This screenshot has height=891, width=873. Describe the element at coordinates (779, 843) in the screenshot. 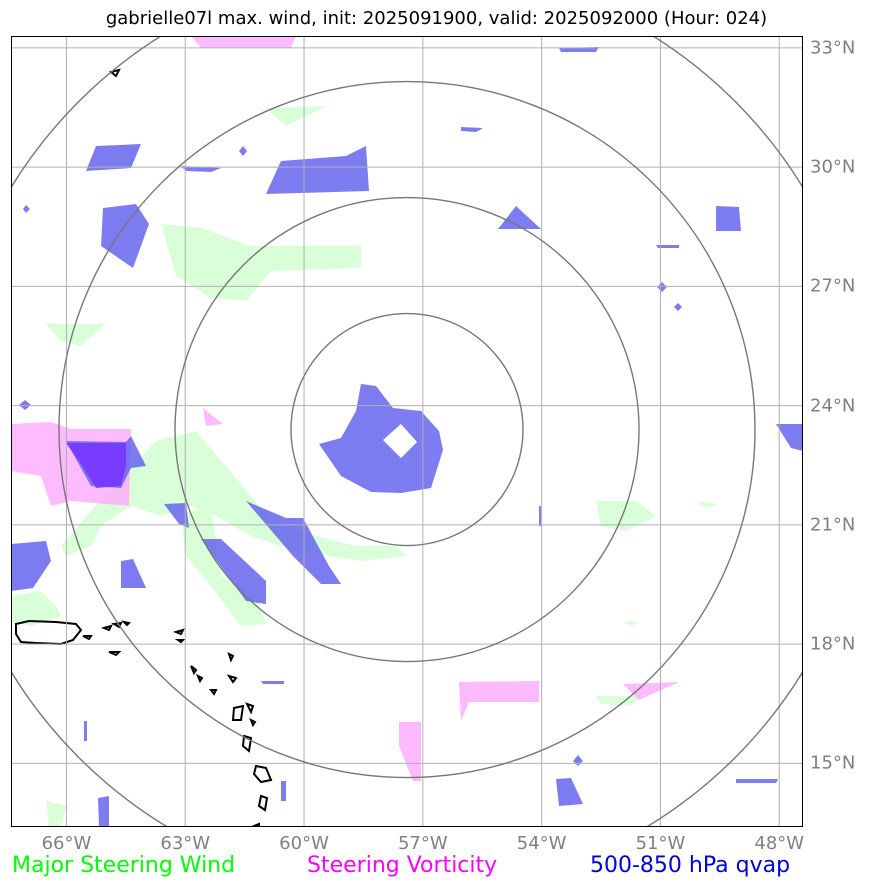

I see `longitude-label: 48°W` at that location.